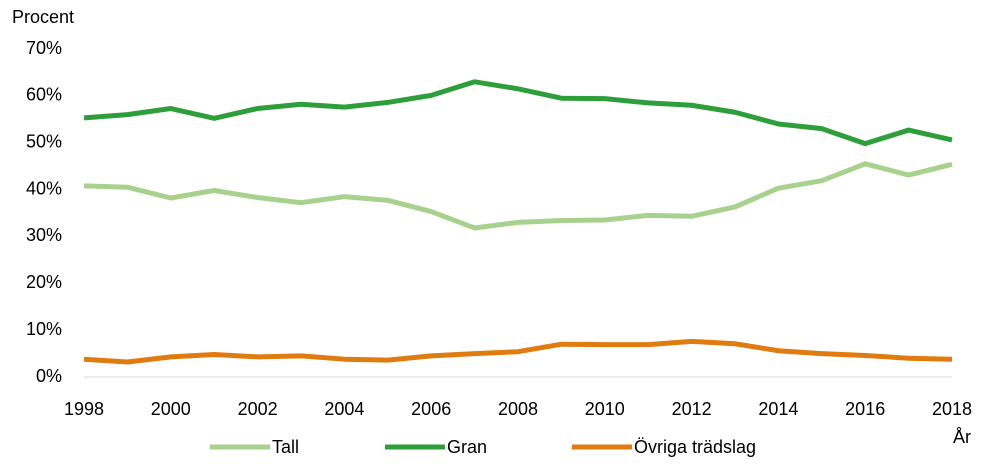  I want to click on x-tick-label: 2018, so click(952, 409).